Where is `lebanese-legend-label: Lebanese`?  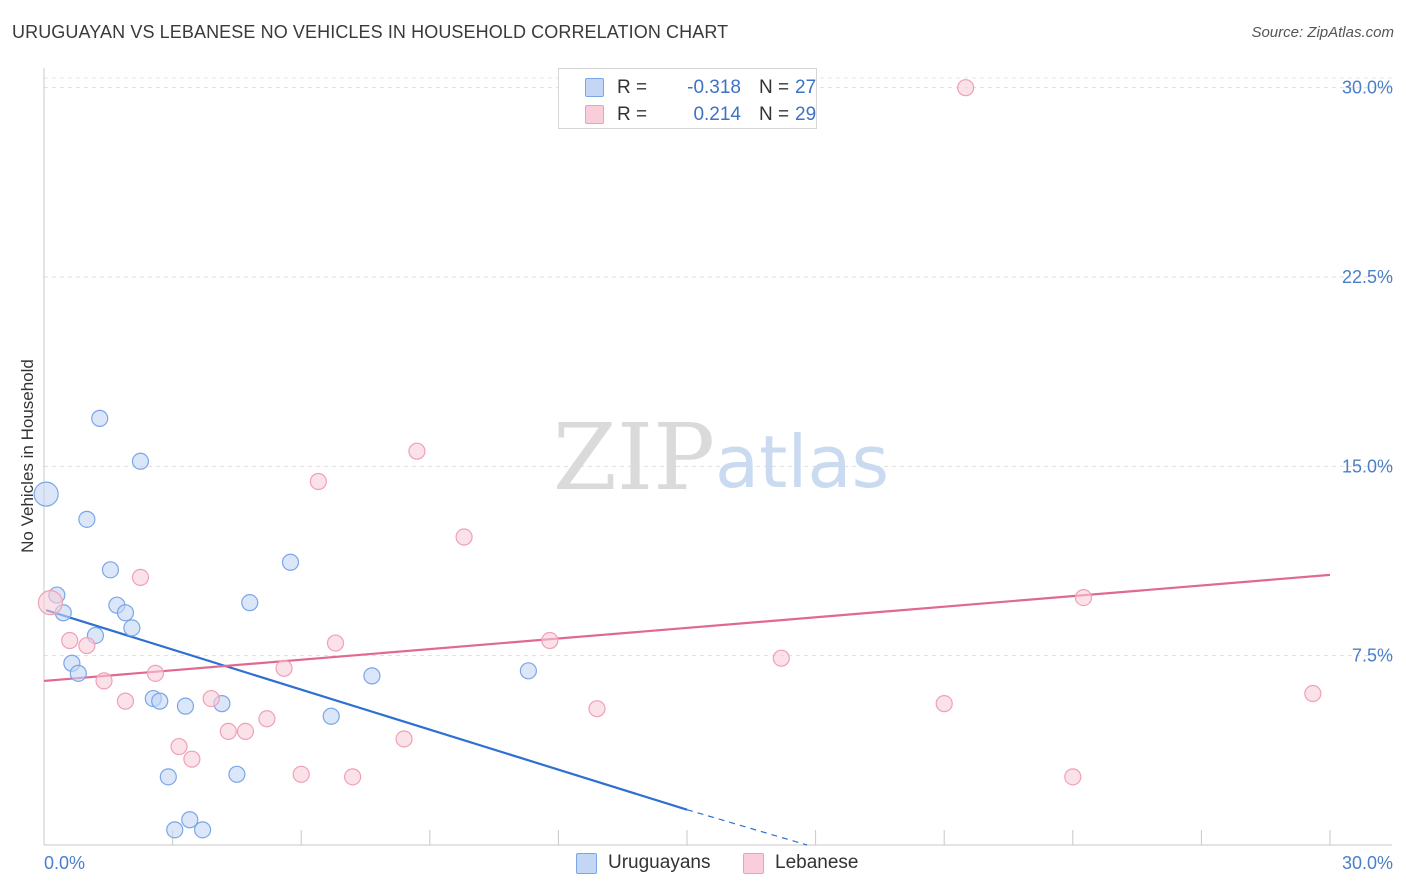 lebanese-legend-label: Lebanese is located at coordinates (817, 862).